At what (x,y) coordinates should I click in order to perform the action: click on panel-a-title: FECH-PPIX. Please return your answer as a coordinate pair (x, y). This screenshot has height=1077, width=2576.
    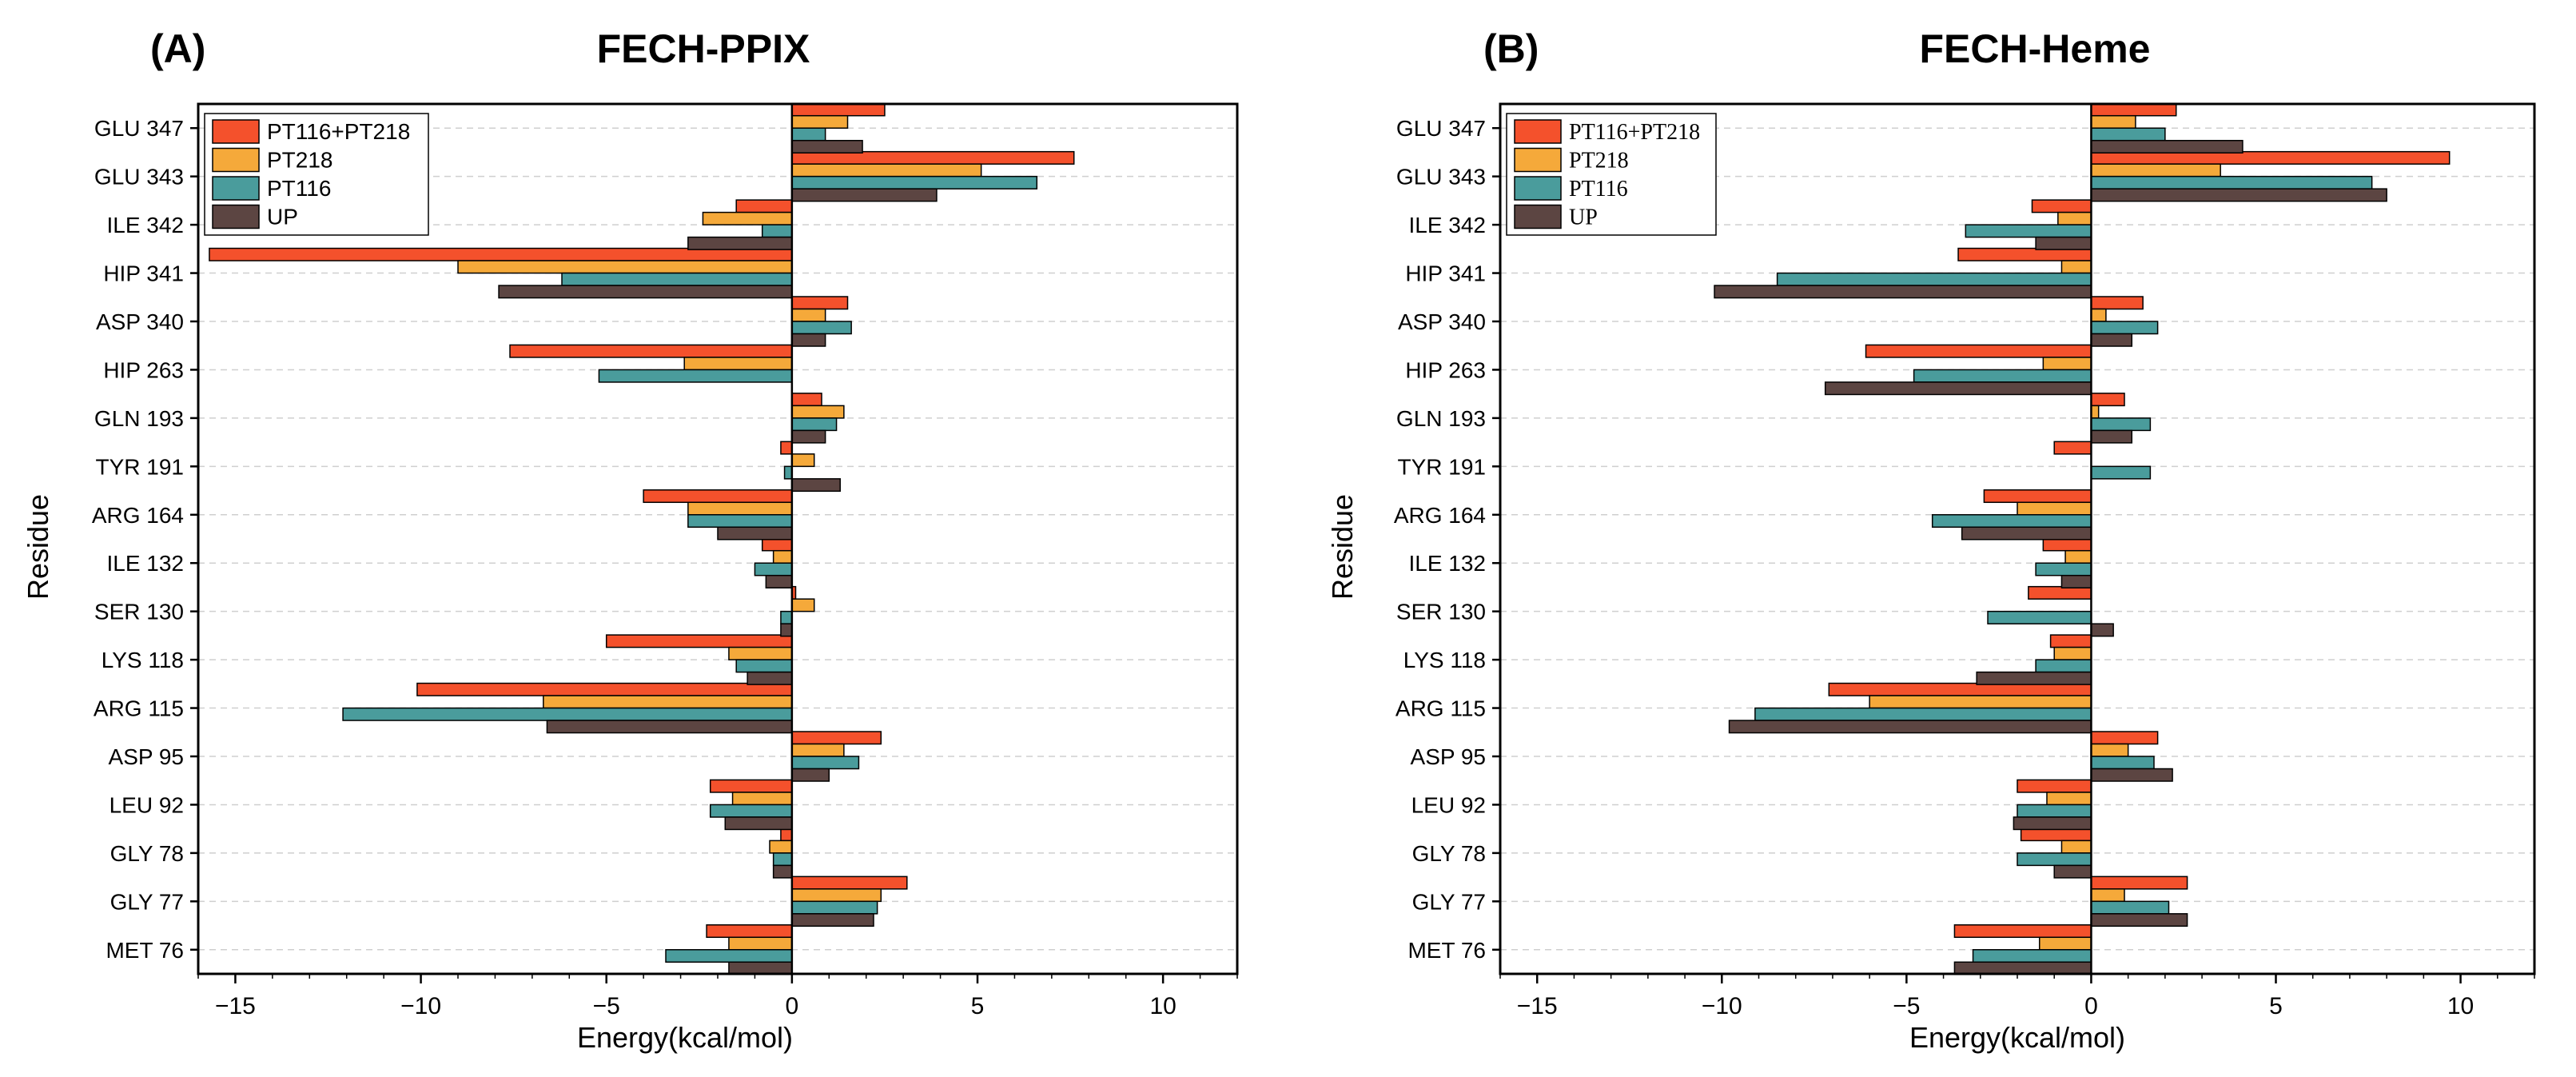
    Looking at the image, I should click on (703, 48).